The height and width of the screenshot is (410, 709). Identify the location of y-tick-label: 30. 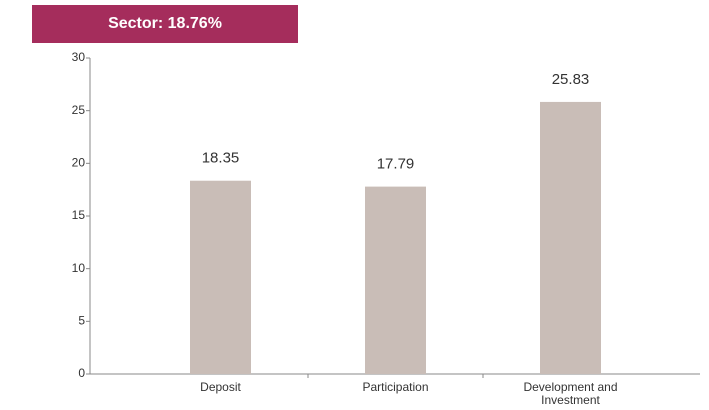
(79, 57).